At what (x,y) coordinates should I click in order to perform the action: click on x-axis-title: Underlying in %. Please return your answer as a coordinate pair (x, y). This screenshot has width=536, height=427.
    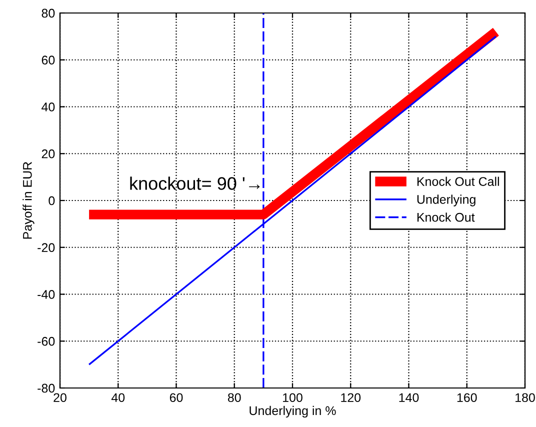
    Looking at the image, I should click on (293, 412).